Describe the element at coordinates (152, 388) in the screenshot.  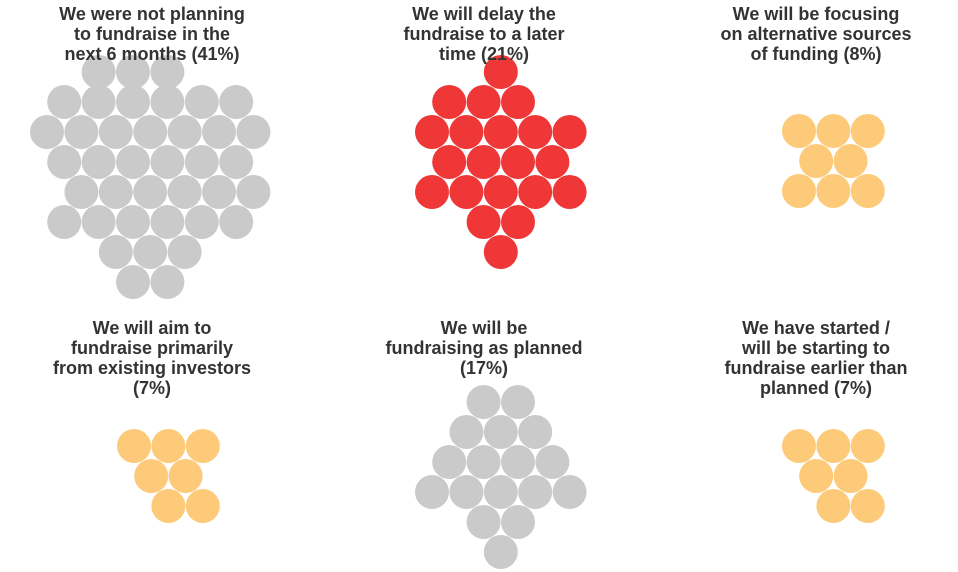
I see `panel-title-line: (7%)` at that location.